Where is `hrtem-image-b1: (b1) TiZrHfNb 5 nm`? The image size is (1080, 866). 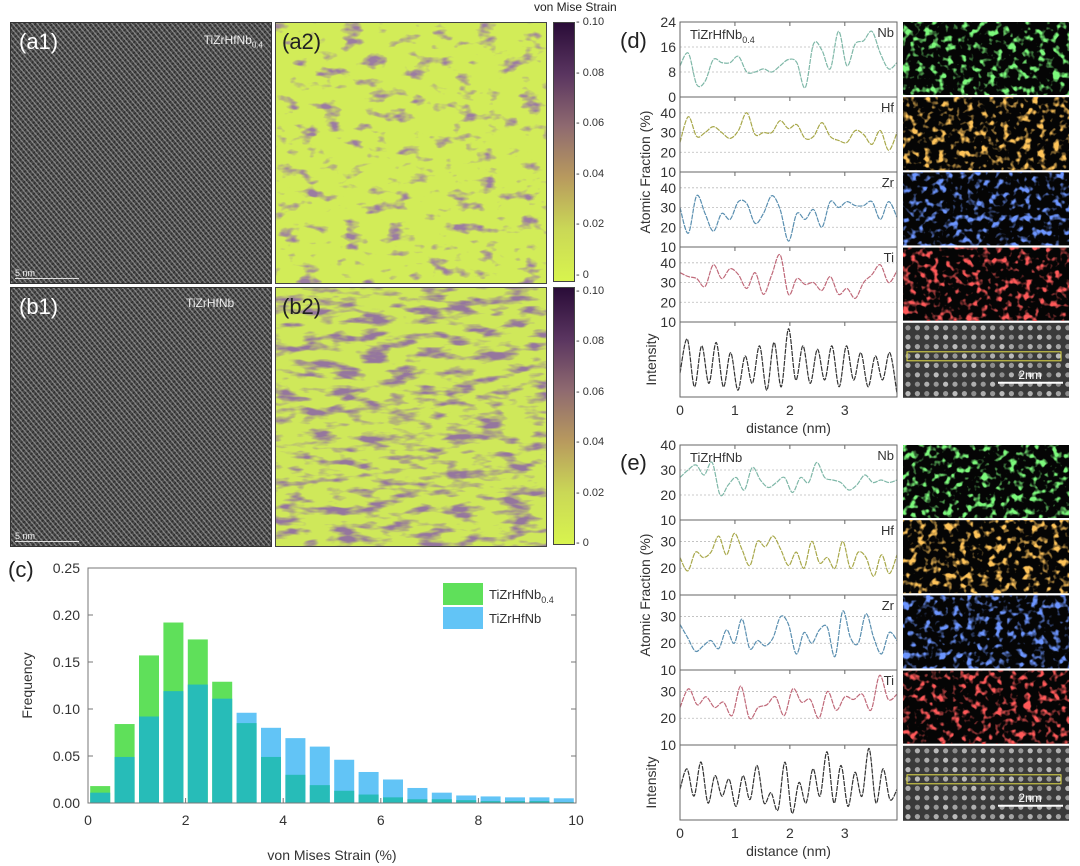
hrtem-image-b1: (b1) TiZrHfNb 5 nm is located at coordinates (141, 417).